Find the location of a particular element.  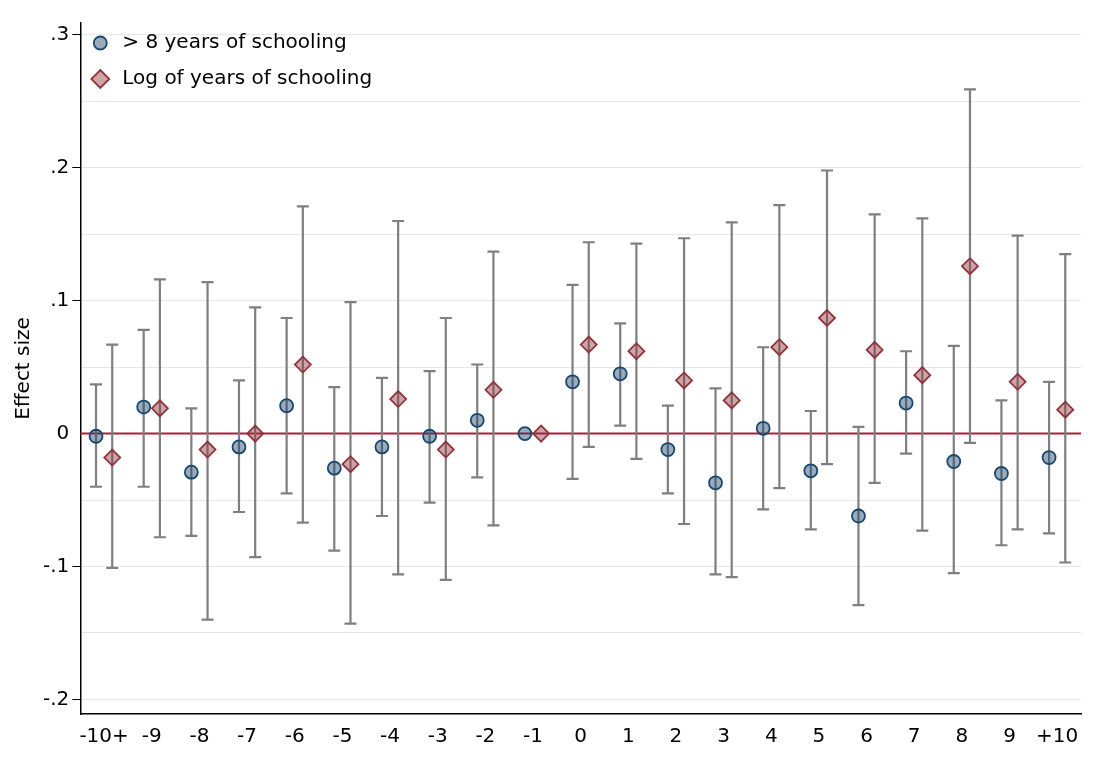

x-tick-label: +10 is located at coordinates (1057, 735).